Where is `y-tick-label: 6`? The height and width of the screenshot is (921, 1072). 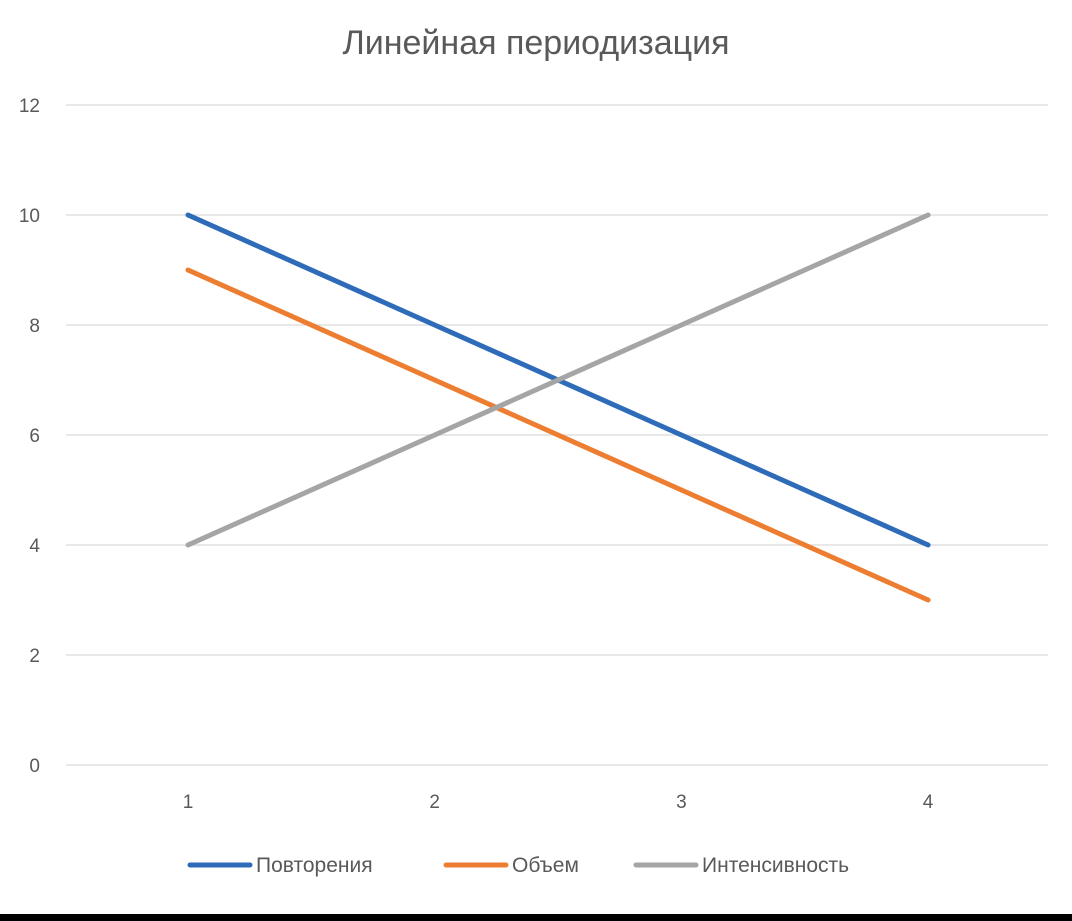 y-tick-label: 6 is located at coordinates (34, 436).